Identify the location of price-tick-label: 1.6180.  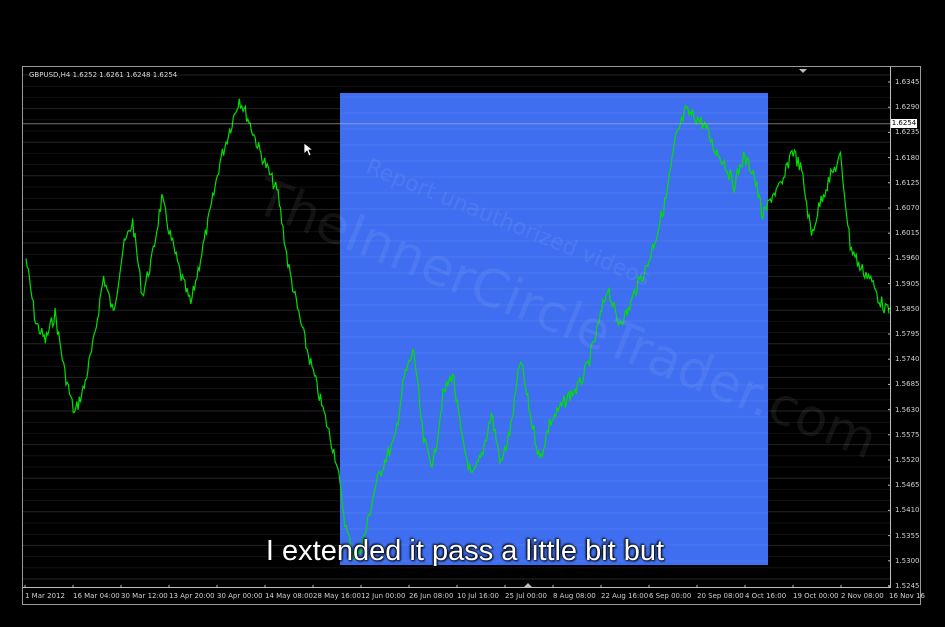
(907, 157).